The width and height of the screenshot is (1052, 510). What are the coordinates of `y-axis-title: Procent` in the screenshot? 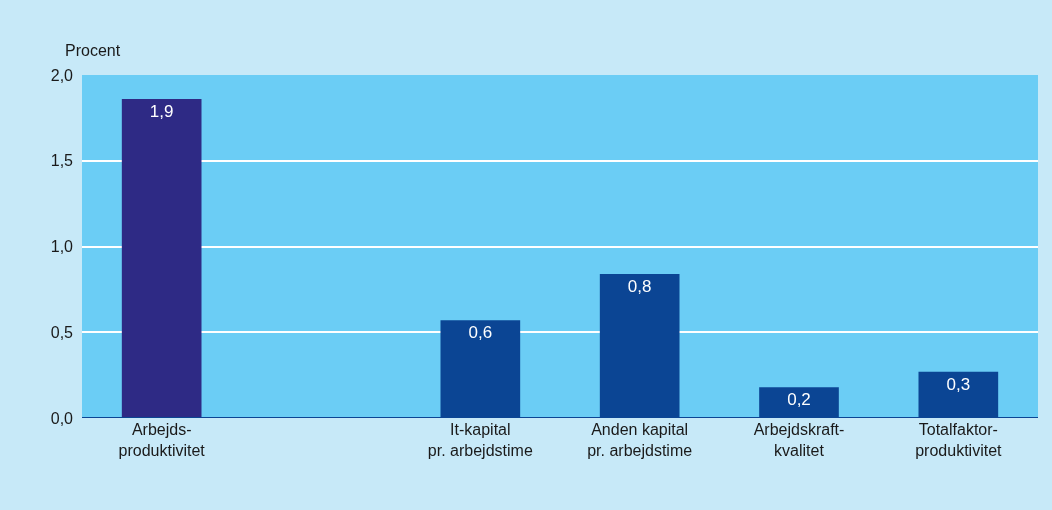 It's located at (93, 50).